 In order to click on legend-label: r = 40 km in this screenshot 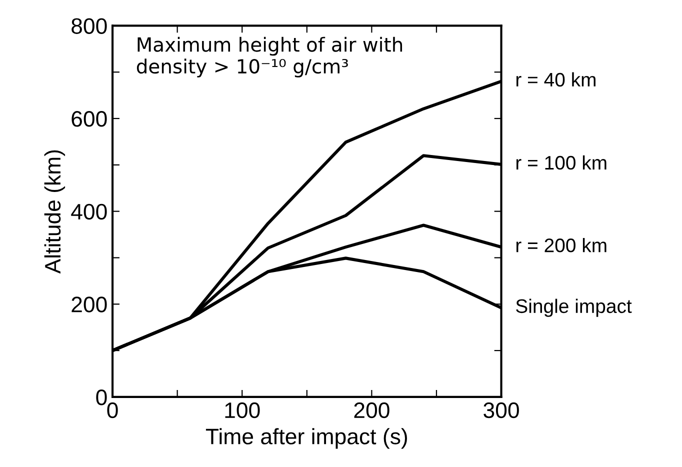, I will do `click(556, 79)`.